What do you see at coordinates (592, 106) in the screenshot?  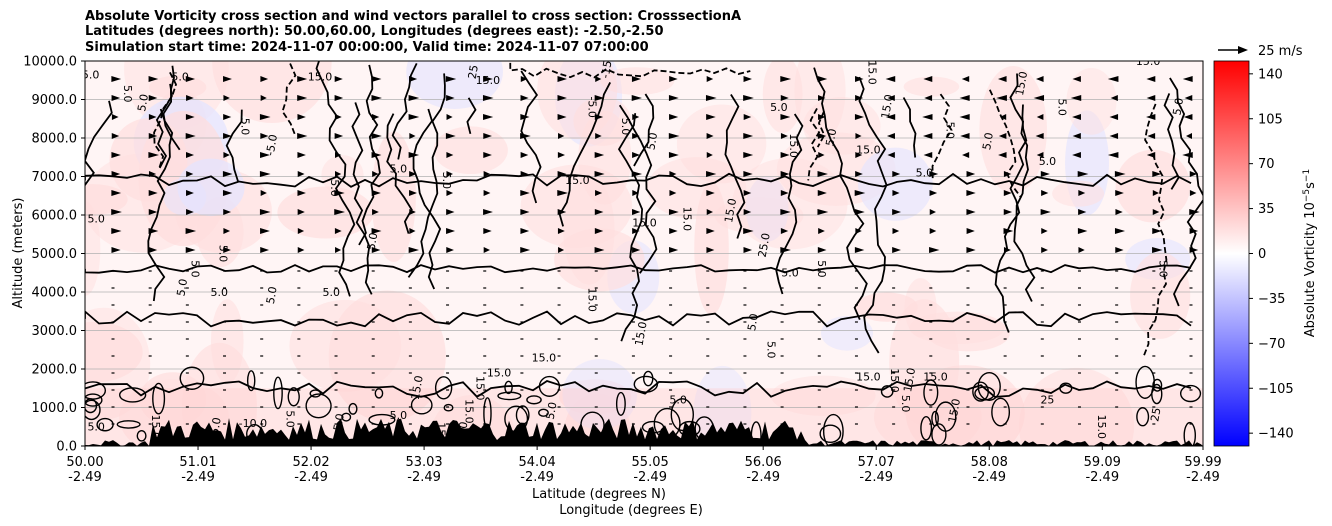 I see `contour-label: -5.0` at bounding box center [592, 106].